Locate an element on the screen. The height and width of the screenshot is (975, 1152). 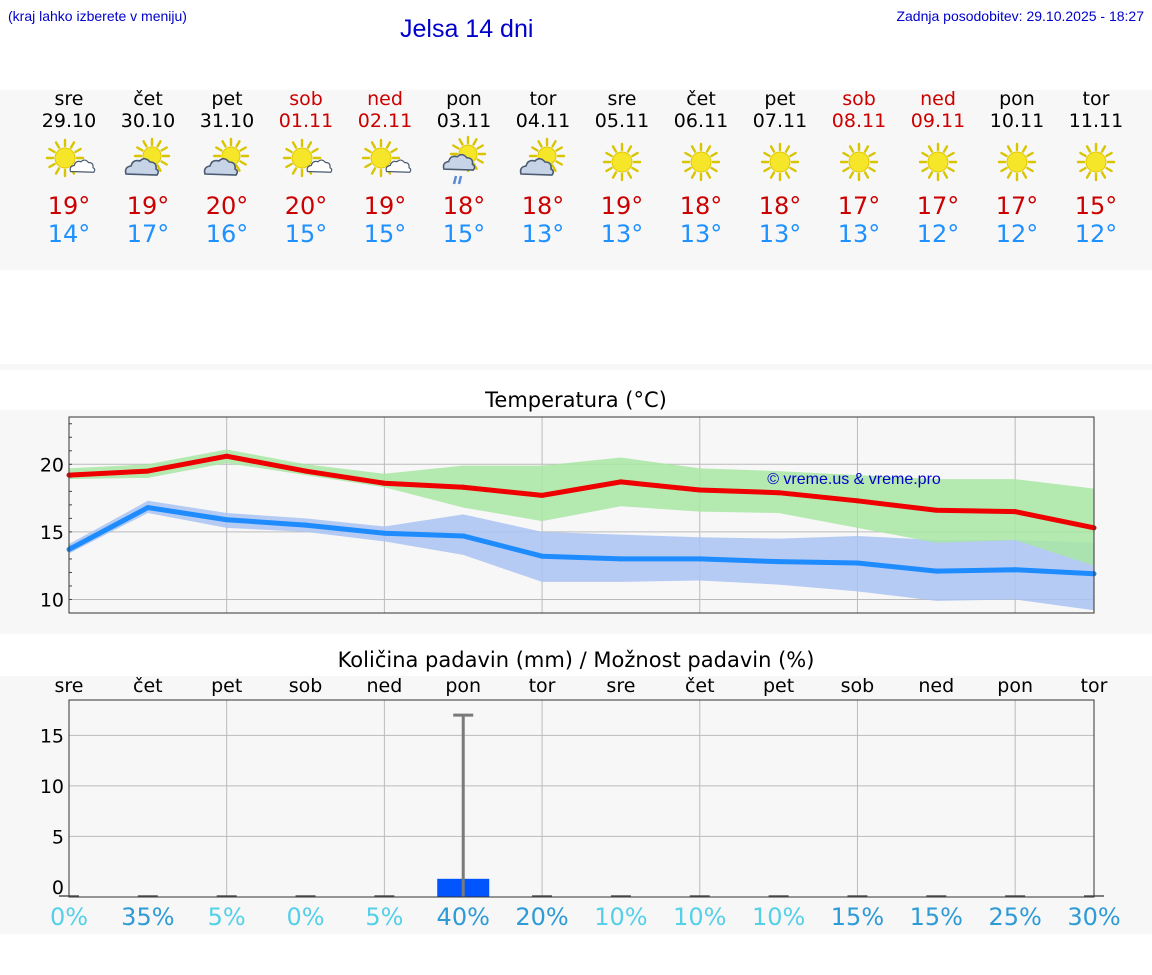
day-forecast: tor 11.11 15° 12° is located at coordinates (1096, 168).